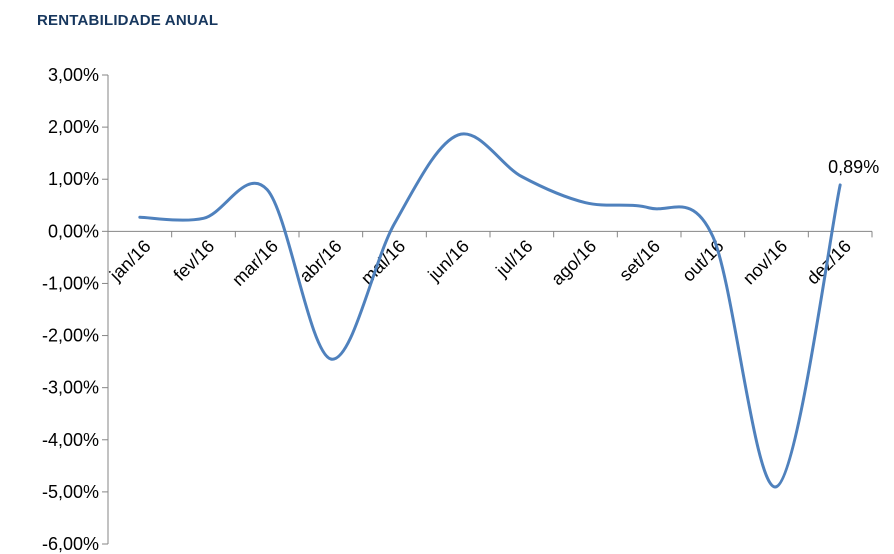 Image resolution: width=894 pixels, height=554 pixels. I want to click on y-tick-label: -5,00%, so click(70, 492).